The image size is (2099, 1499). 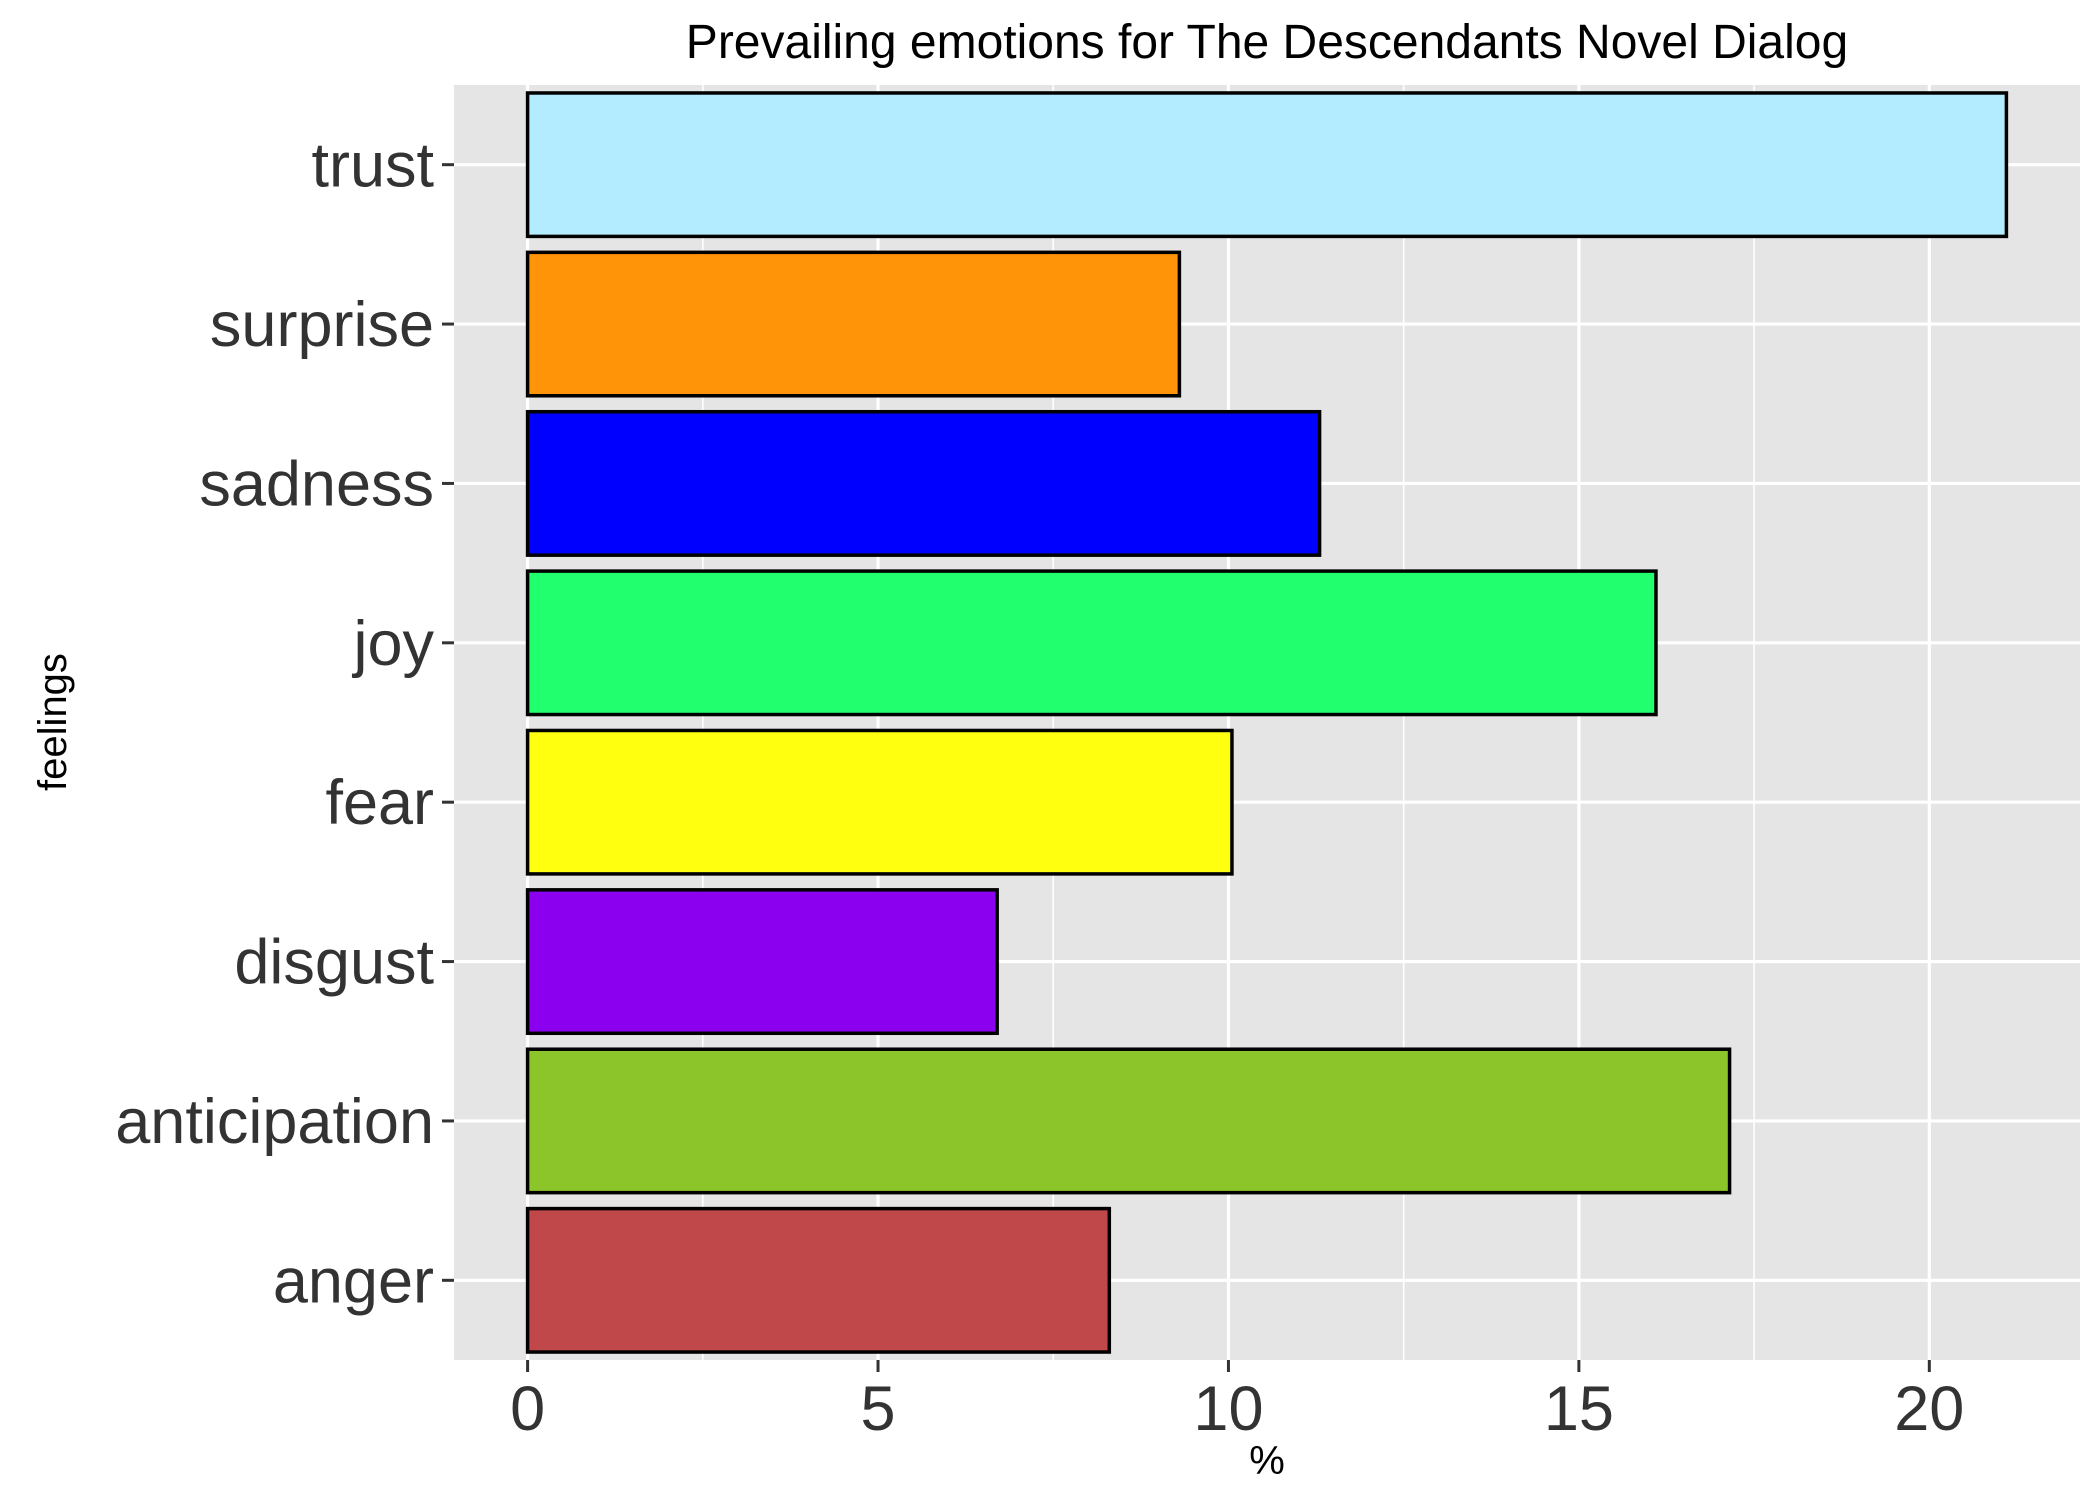 I want to click on x-axis: 0 5 10 15 20, so click(x=1237, y=1402).